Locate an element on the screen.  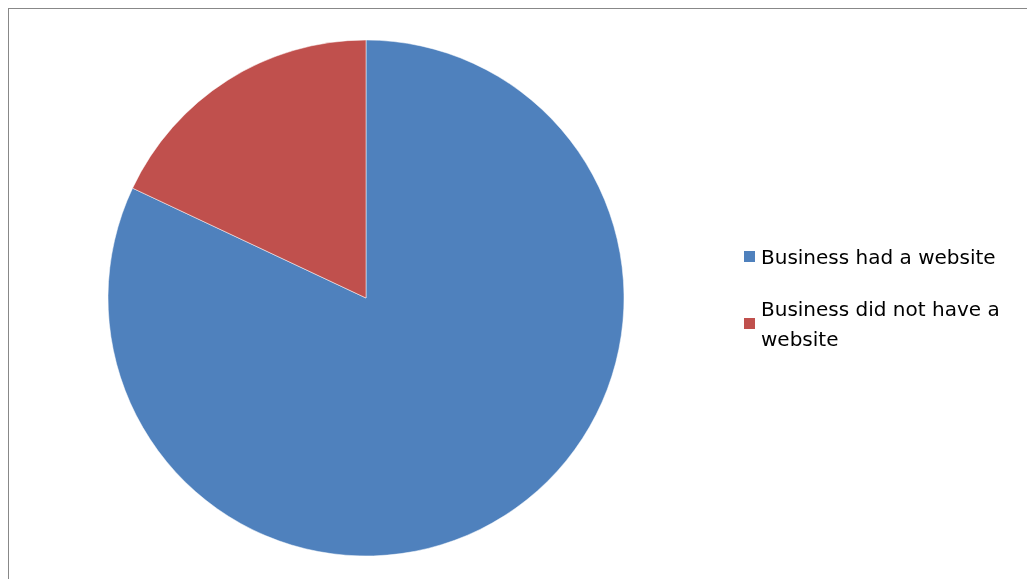
legend-label: Business did not have a website is located at coordinates (884, 323).